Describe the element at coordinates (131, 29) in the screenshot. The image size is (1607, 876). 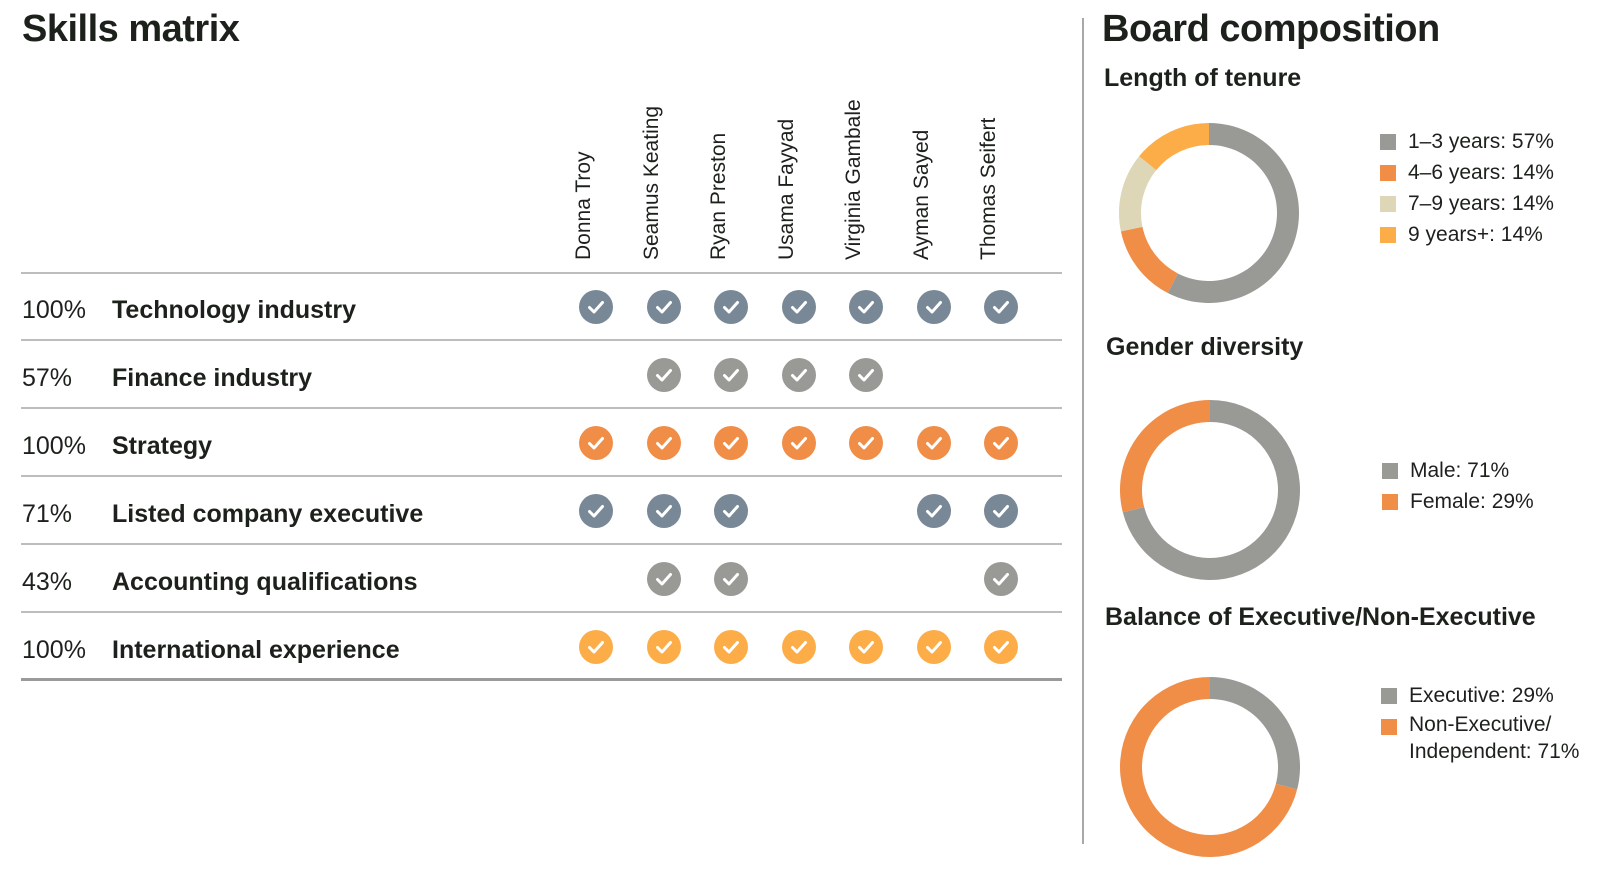
I see `skills-matrix-title: Skills matrix` at that location.